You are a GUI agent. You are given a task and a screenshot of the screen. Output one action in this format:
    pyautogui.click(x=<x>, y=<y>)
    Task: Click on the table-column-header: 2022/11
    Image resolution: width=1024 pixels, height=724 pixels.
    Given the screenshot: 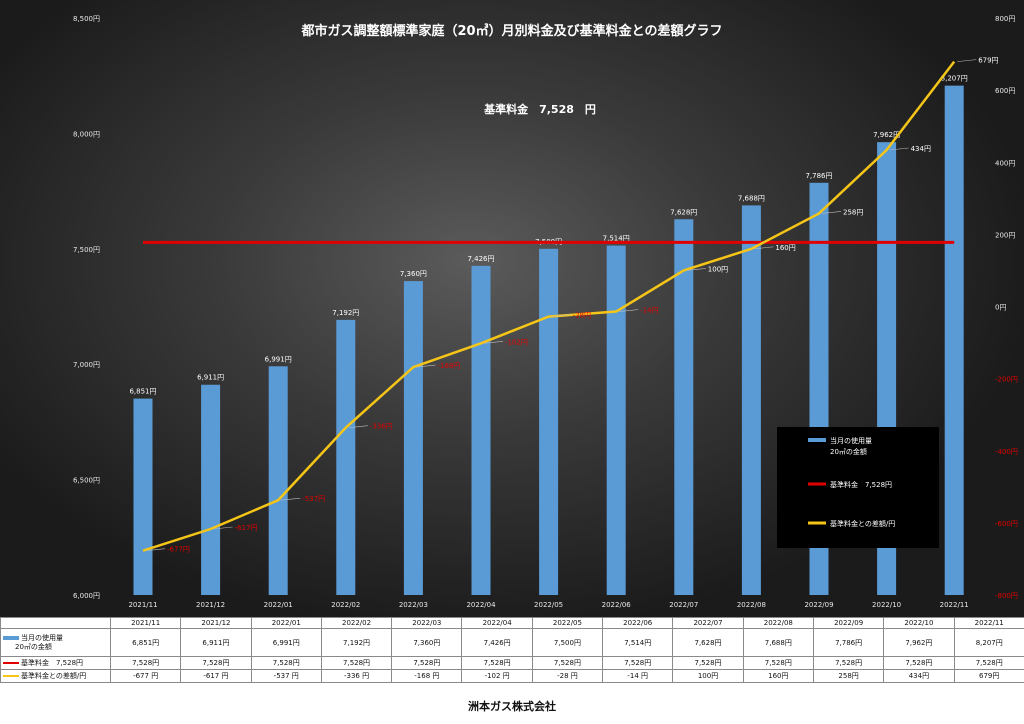 What is the action you would take?
    pyautogui.click(x=988, y=623)
    